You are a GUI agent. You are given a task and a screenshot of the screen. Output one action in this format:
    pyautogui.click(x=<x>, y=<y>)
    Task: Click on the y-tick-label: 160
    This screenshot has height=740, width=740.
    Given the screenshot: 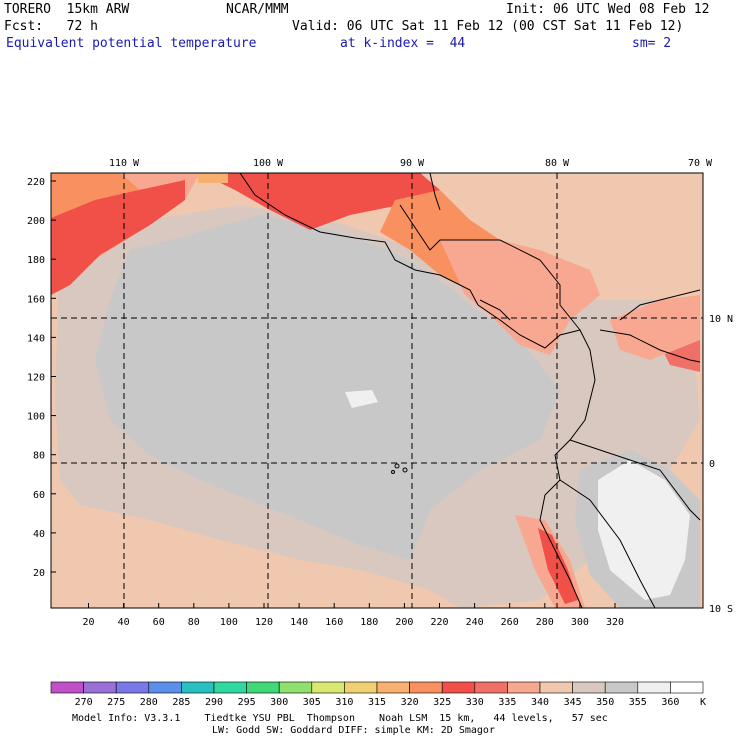 What is the action you would take?
    pyautogui.click(x=36, y=299)
    